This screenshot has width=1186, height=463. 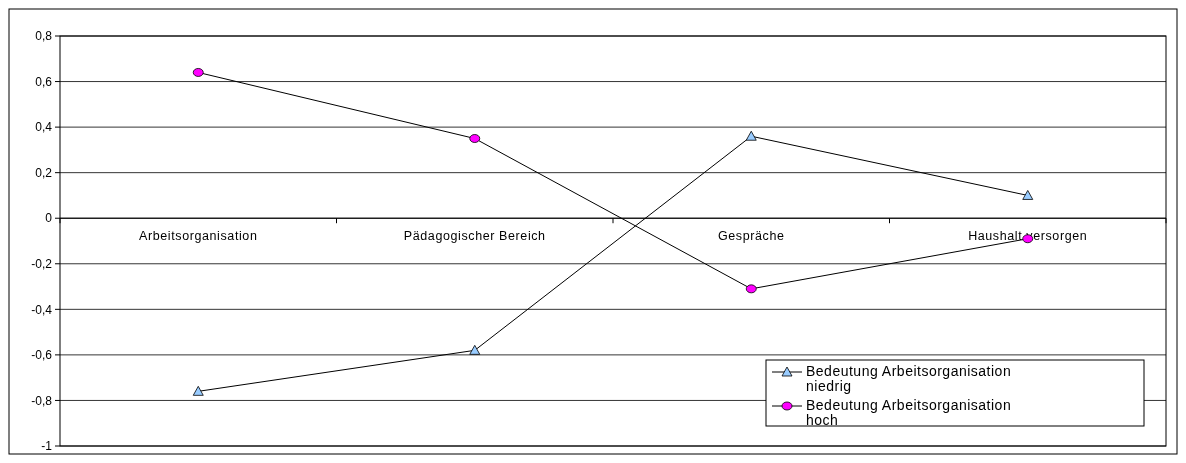 What do you see at coordinates (474, 236) in the screenshot?
I see `x-tick-label: Pädagogischer Bereich` at bounding box center [474, 236].